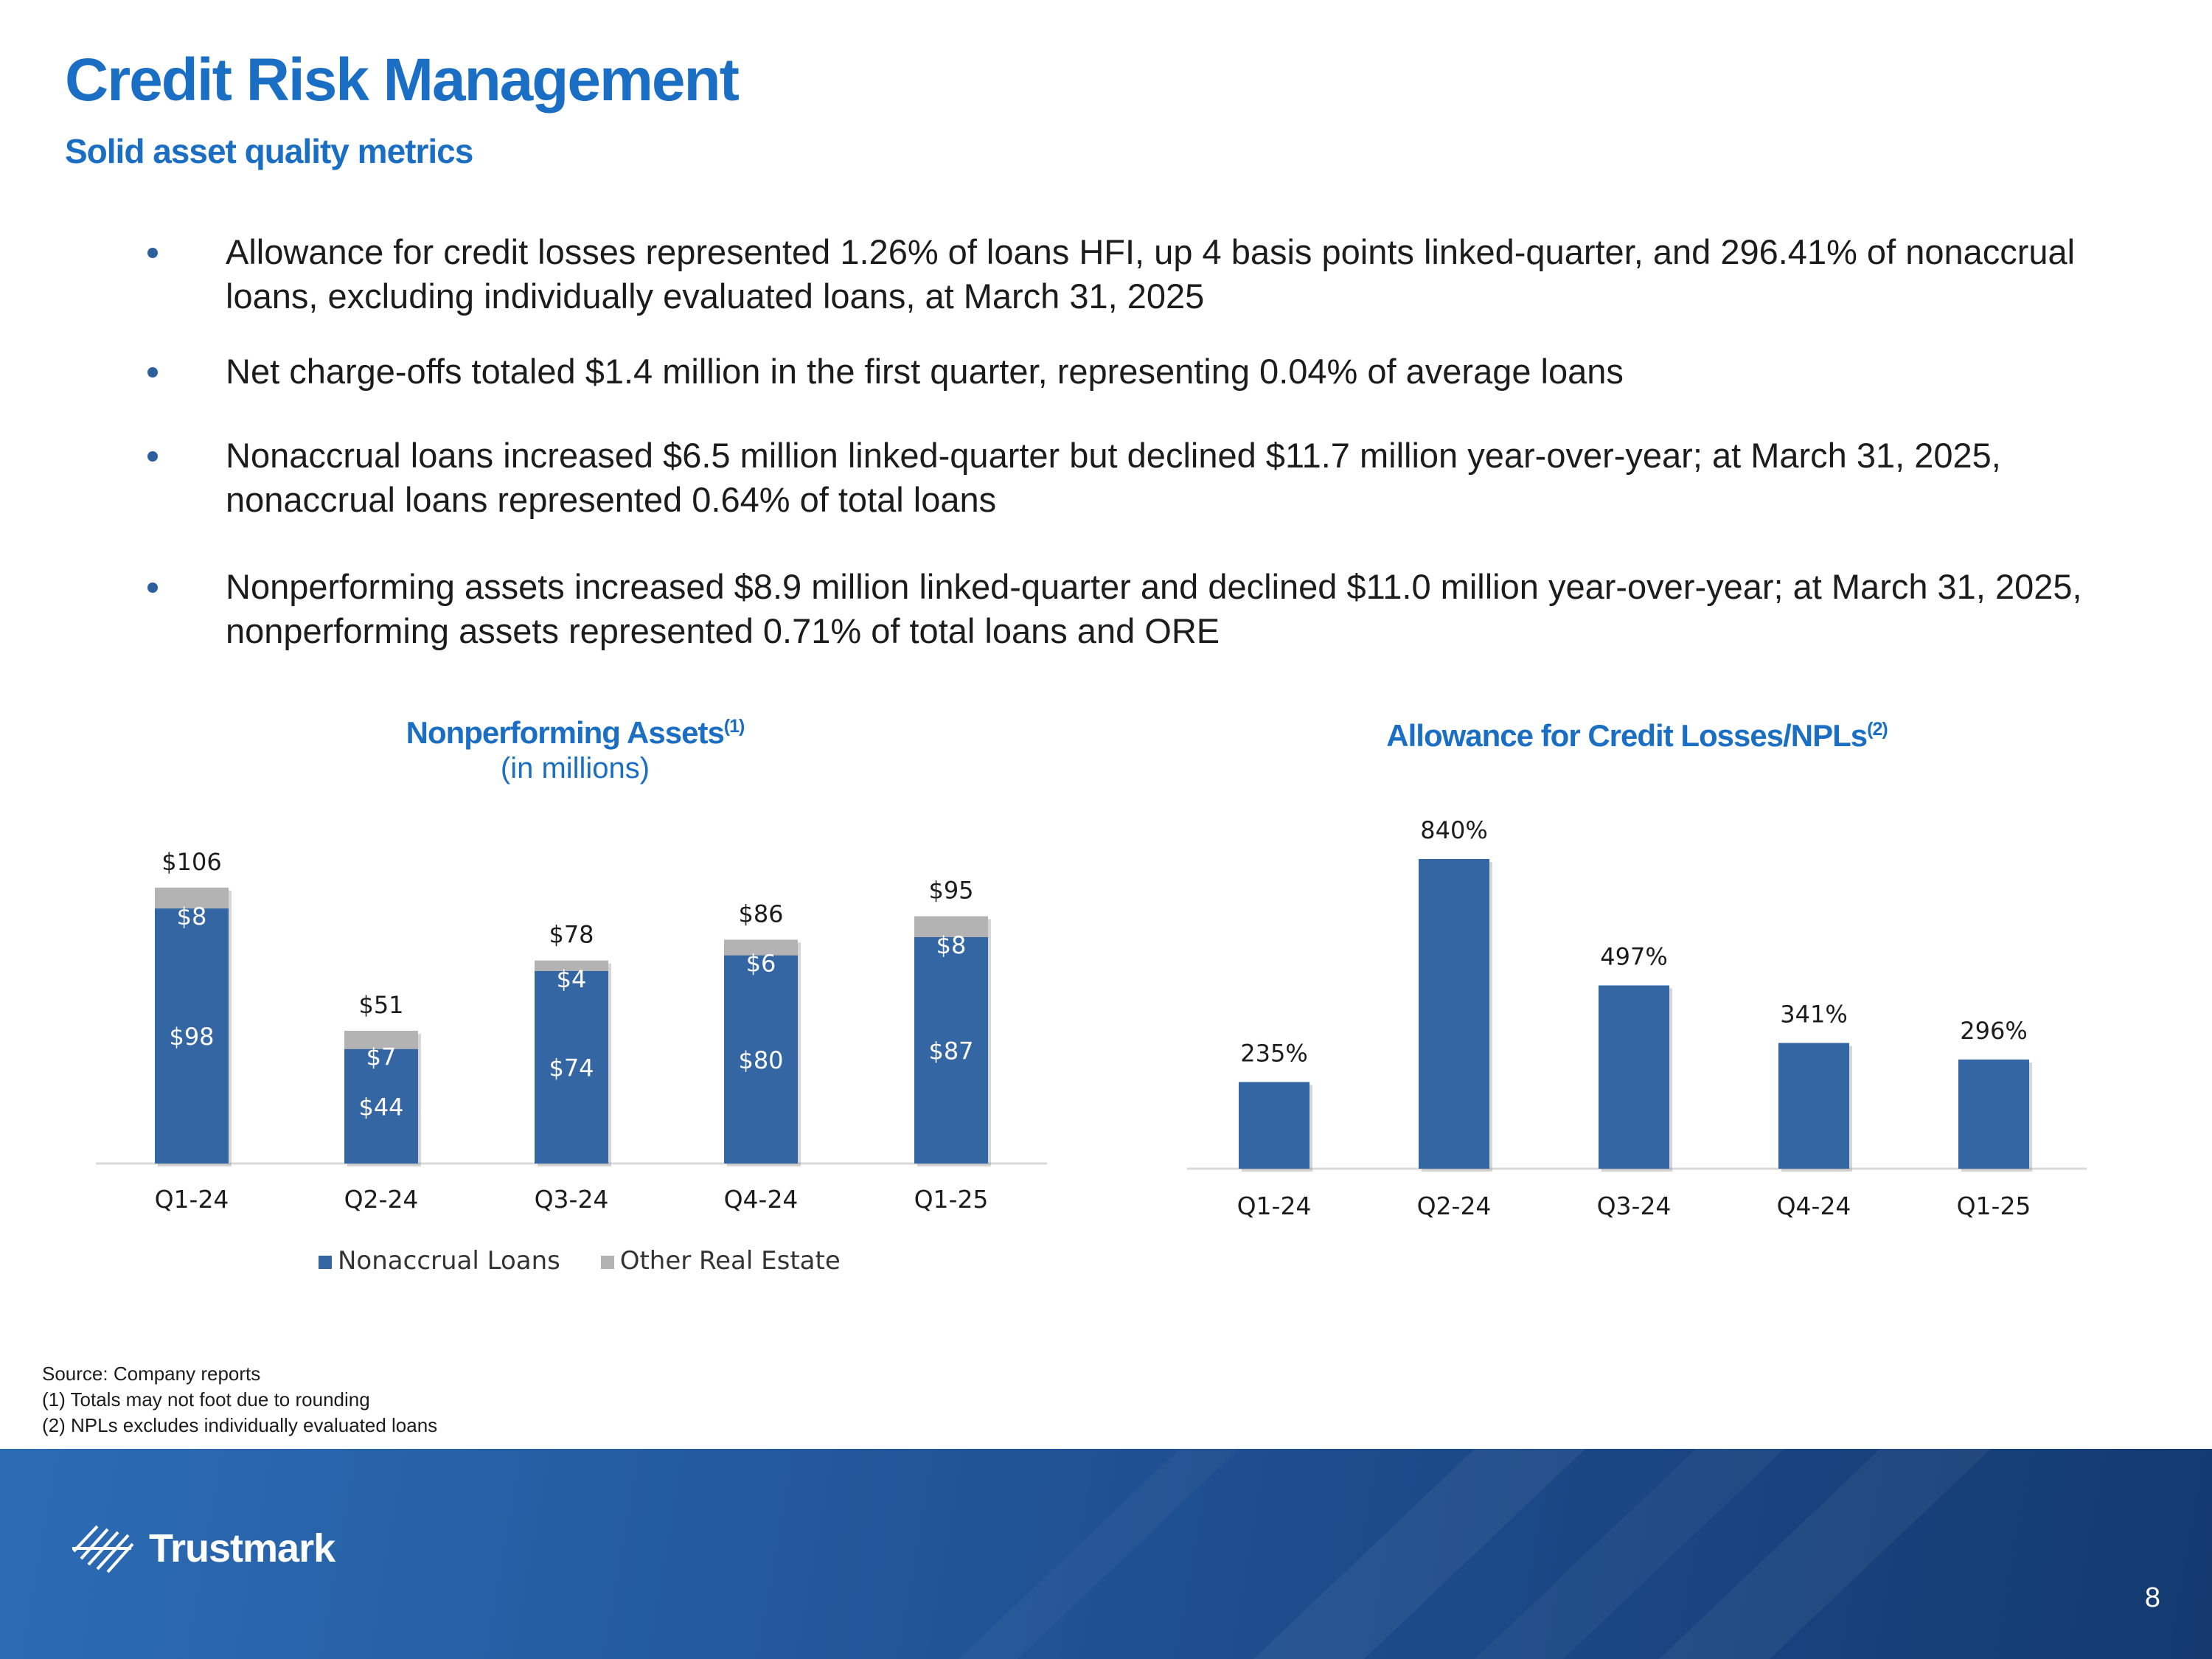 This screenshot has height=1659, width=2212. I want to click on npa-chart-subtitle: (in millions), so click(575, 768).